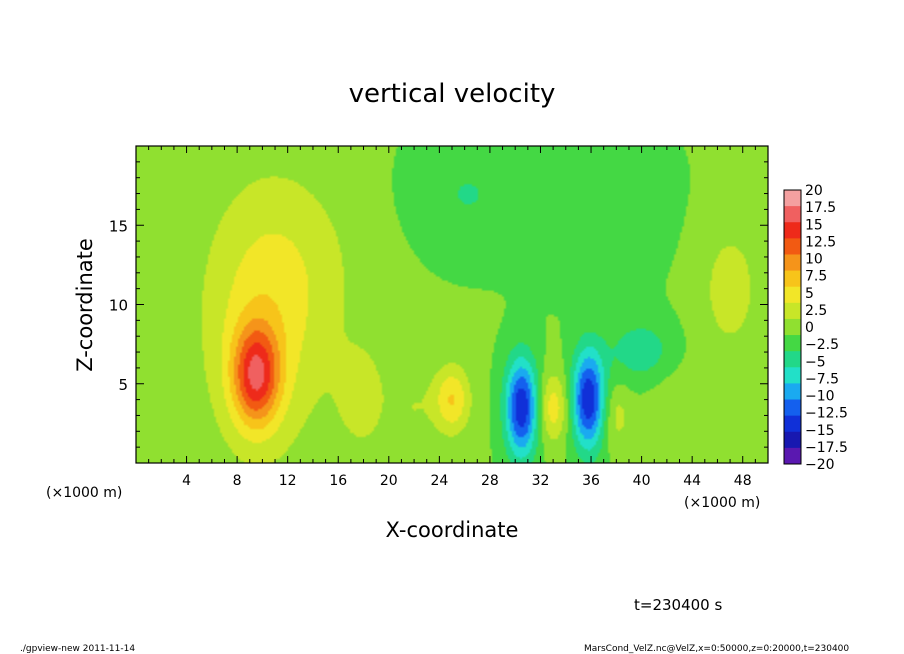 The width and height of the screenshot is (904, 654). I want to click on x-tick-label: 20, so click(389, 481).